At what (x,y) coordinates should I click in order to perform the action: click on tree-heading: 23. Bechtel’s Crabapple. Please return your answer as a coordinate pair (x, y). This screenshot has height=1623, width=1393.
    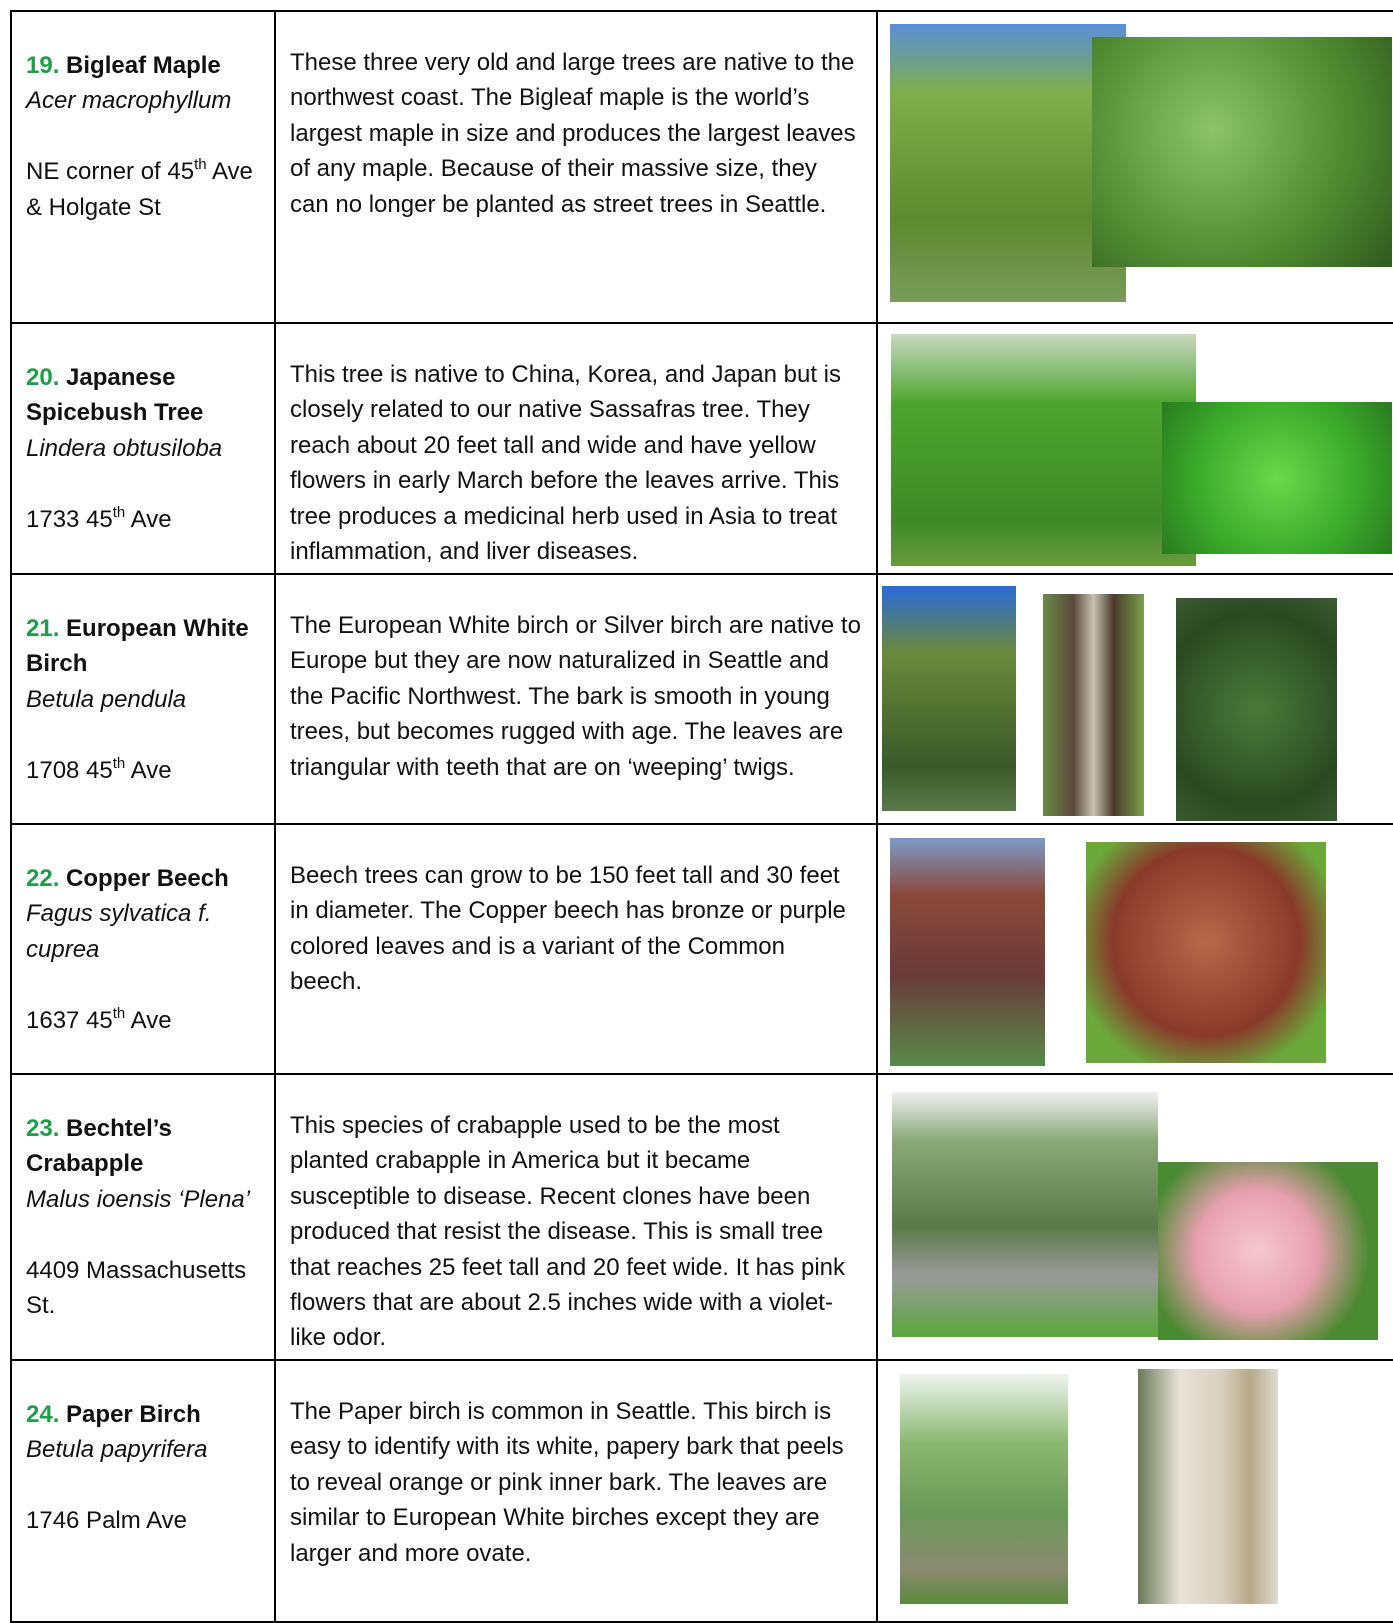
    Looking at the image, I should click on (150, 1146).